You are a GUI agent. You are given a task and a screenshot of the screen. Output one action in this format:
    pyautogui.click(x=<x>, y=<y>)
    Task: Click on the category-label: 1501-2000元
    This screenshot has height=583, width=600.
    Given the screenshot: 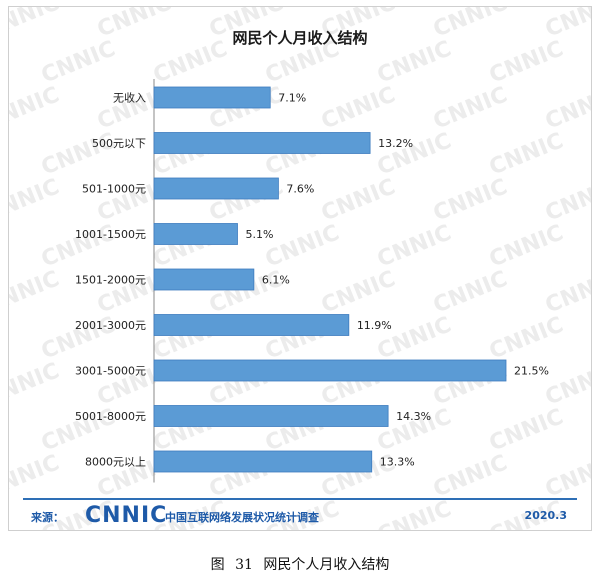 What is the action you would take?
    pyautogui.click(x=110, y=280)
    